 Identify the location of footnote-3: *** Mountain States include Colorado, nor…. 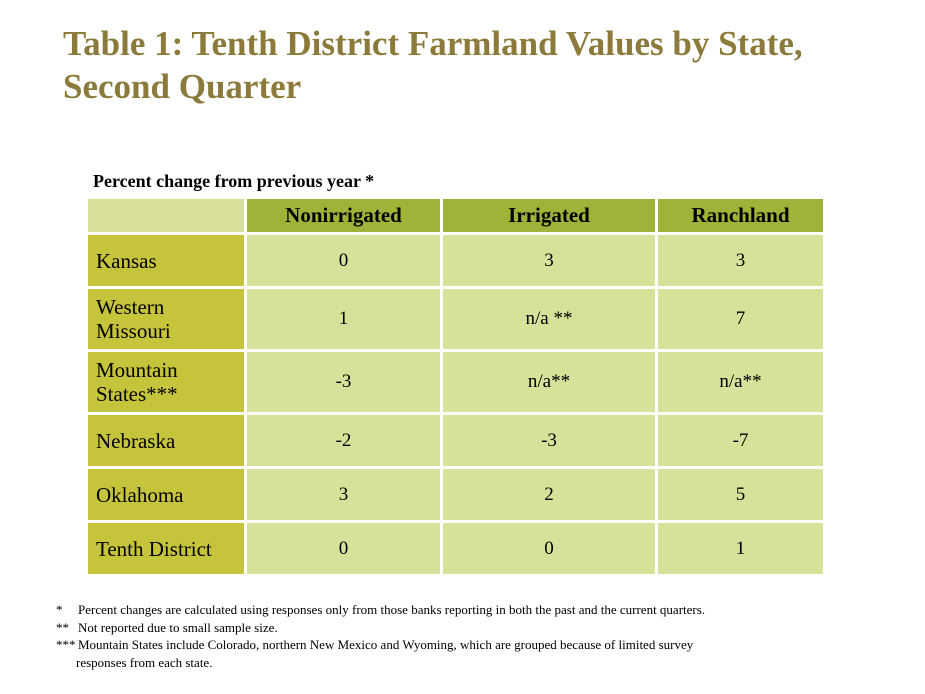
(476, 645).